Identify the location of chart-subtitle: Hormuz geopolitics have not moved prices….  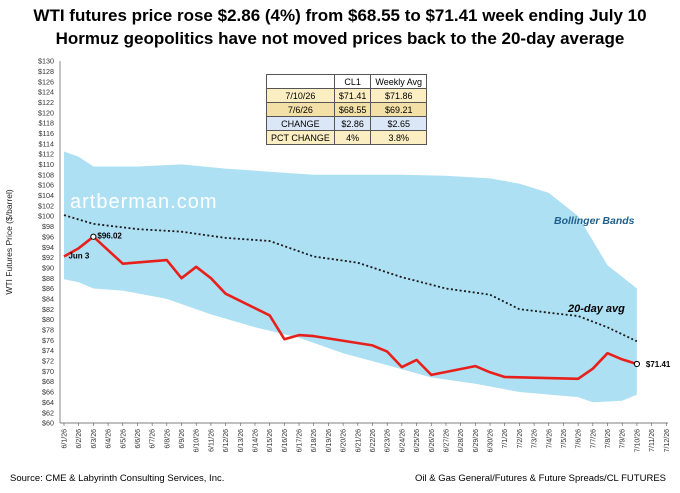
(340, 38).